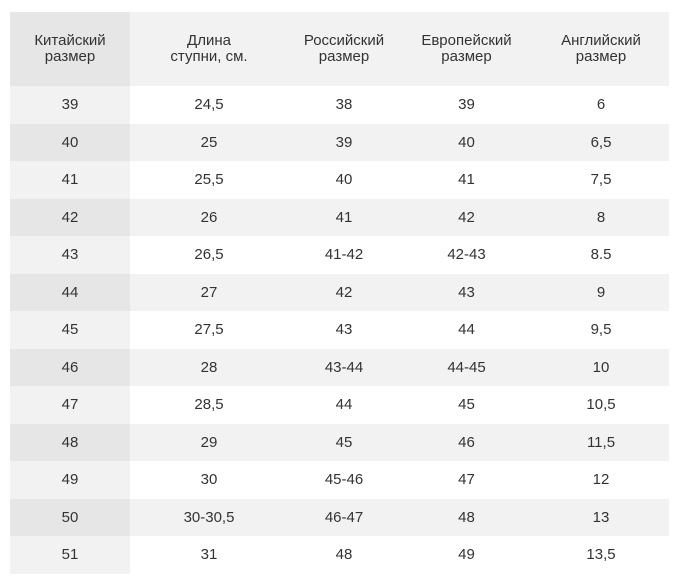 The width and height of the screenshot is (683, 588). I want to click on header-foot-length: Длина ступни, см., so click(209, 49).